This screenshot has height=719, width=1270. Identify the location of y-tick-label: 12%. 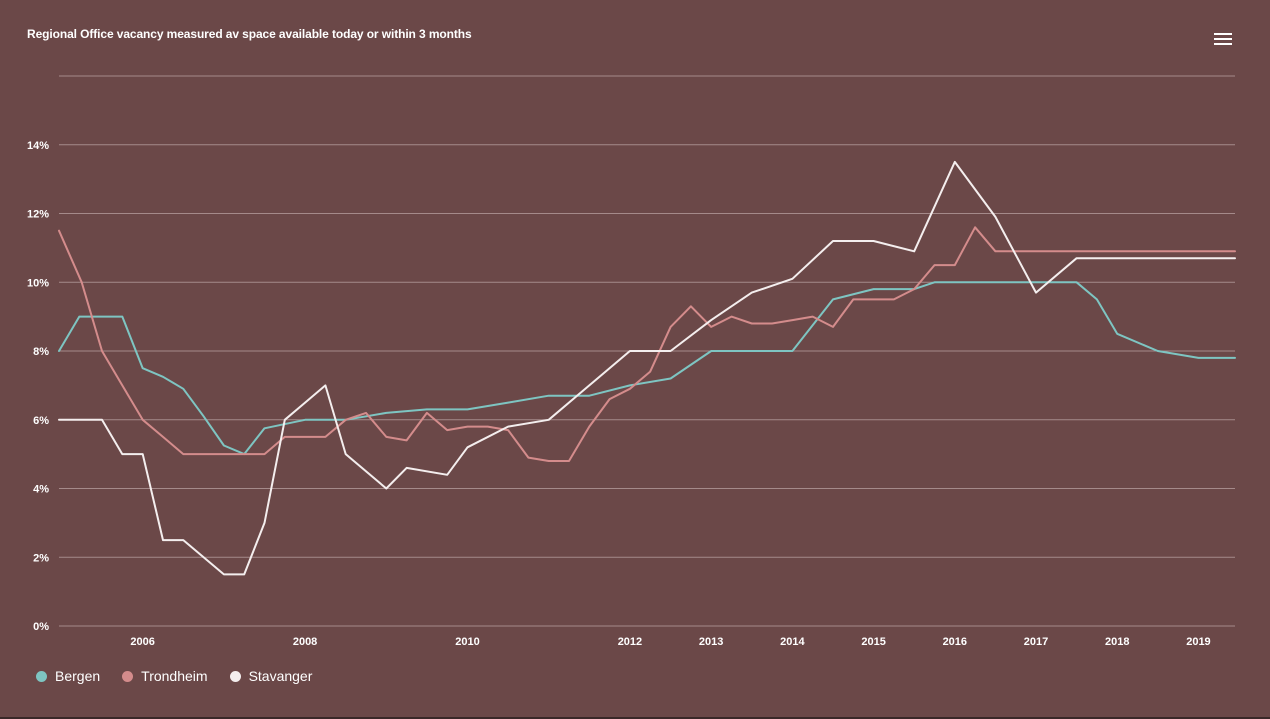
(38, 215).